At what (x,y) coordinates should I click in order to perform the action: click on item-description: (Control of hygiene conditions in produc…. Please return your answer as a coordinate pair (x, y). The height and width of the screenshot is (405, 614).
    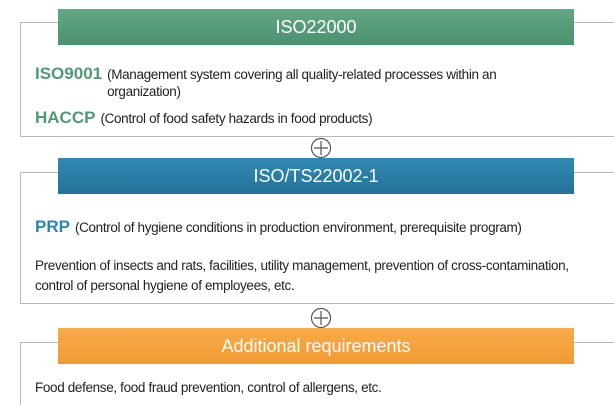
    Looking at the image, I should click on (298, 227).